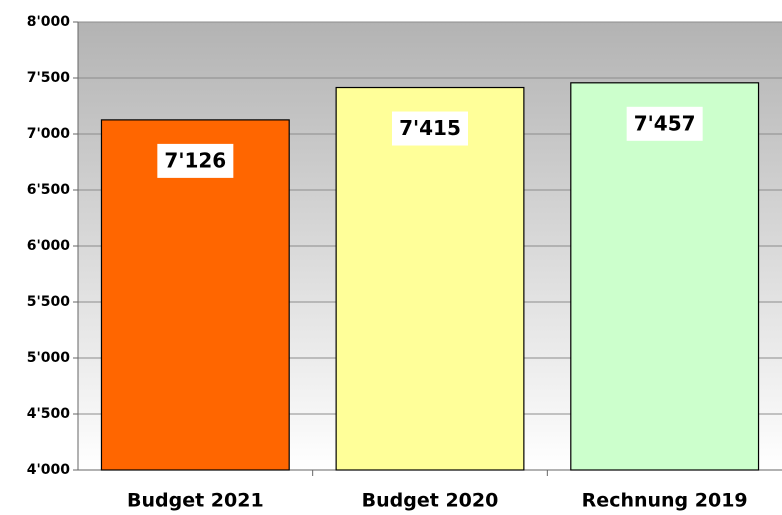 The image size is (782, 515). What do you see at coordinates (665, 501) in the screenshot?
I see `x-tick-label: Rechnung 2019` at bounding box center [665, 501].